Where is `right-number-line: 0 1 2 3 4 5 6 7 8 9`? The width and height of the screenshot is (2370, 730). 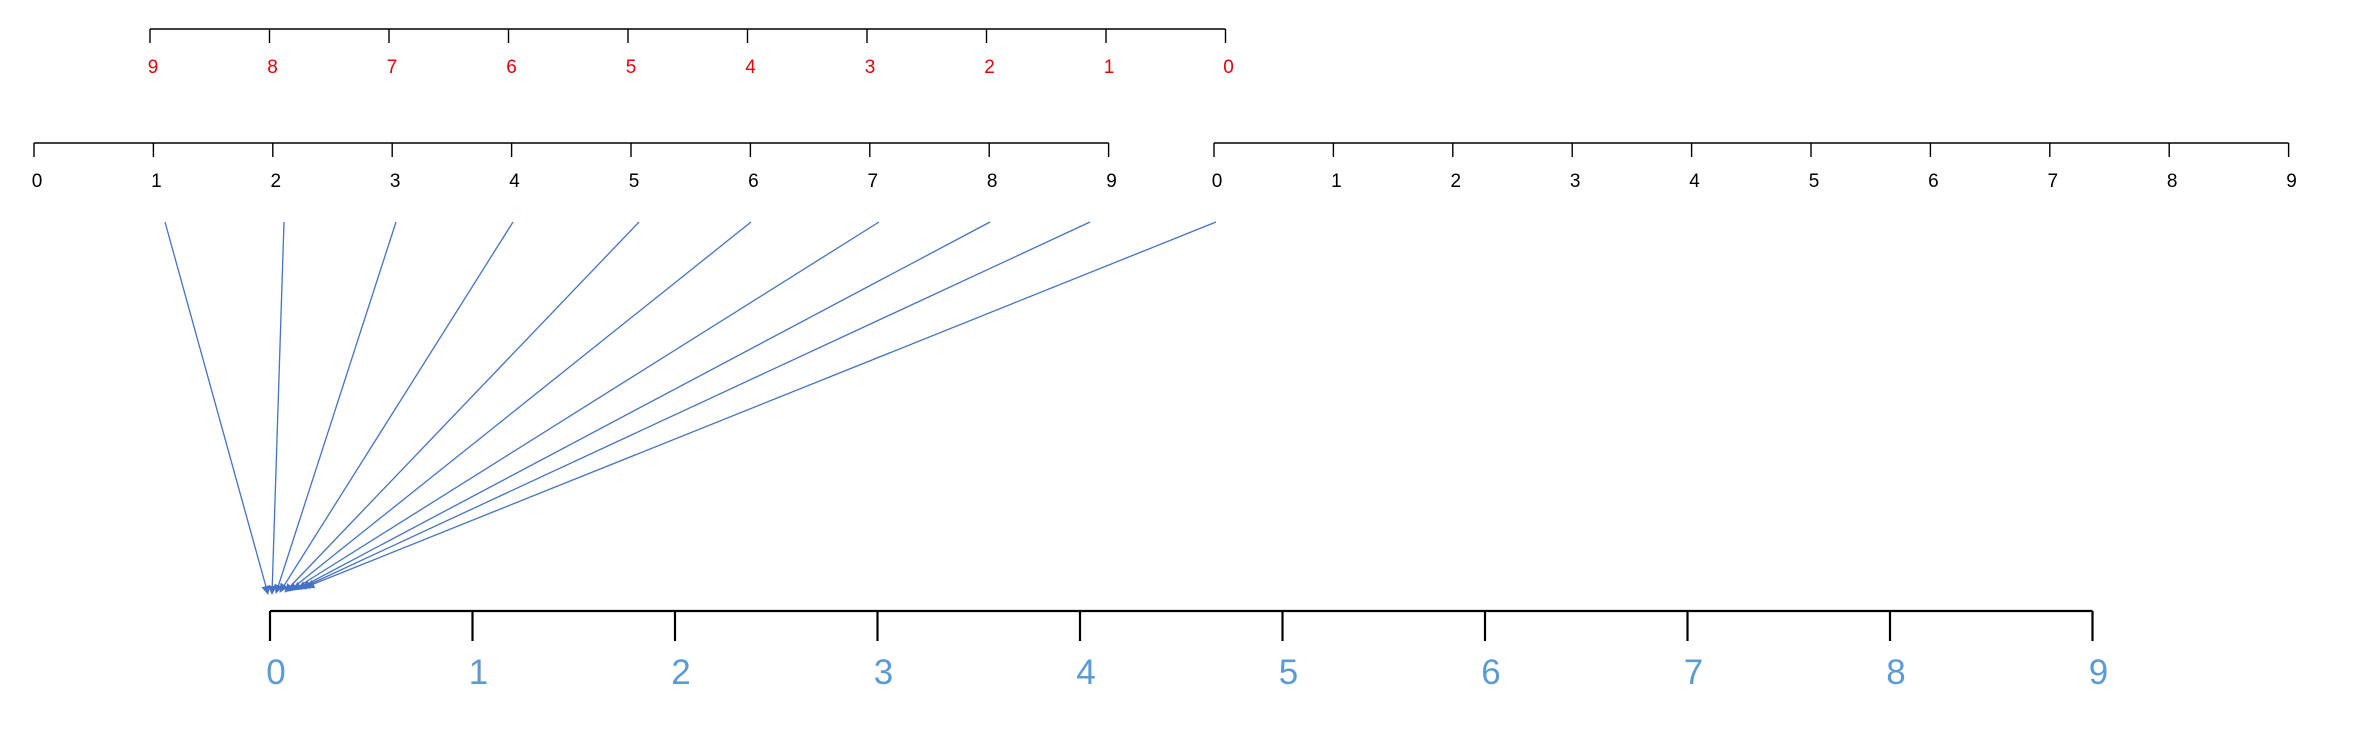 right-number-line: 0 1 2 3 4 5 6 7 8 9 is located at coordinates (1754, 167).